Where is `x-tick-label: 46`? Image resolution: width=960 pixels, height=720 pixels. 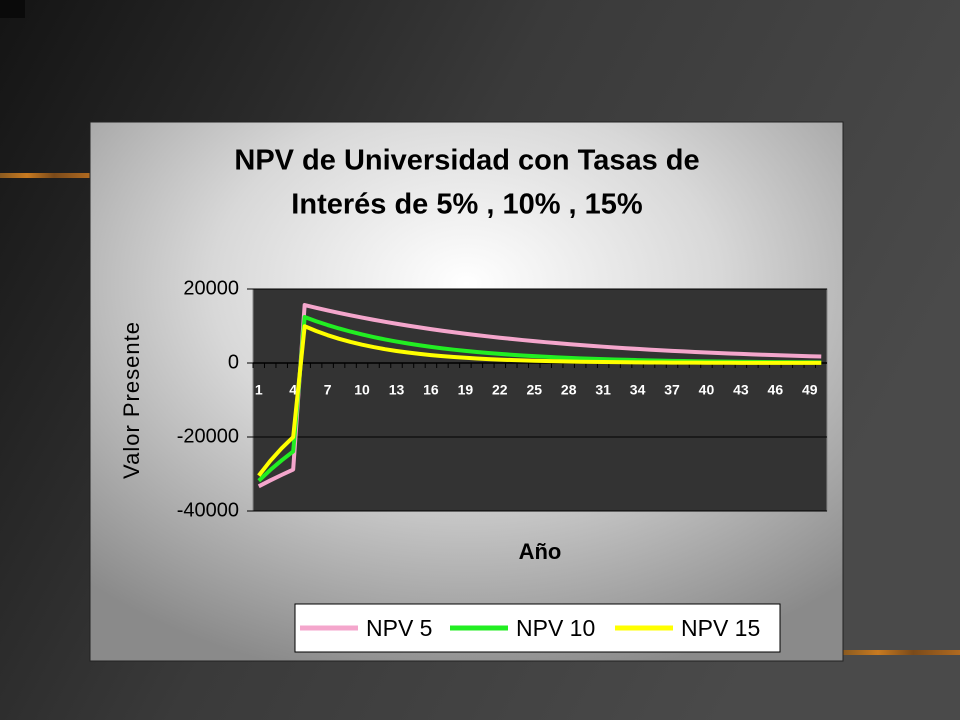
x-tick-label: 46 is located at coordinates (776, 390).